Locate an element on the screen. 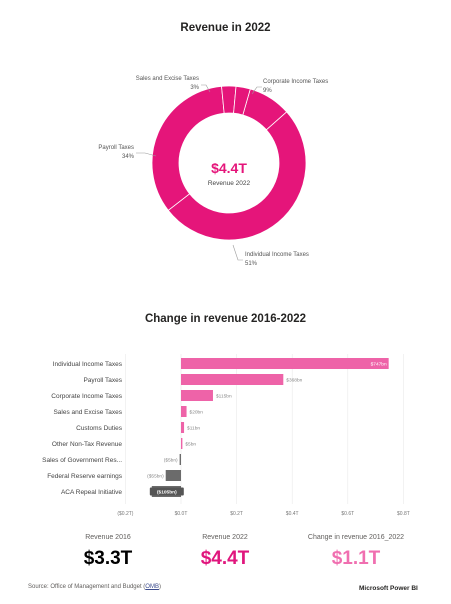 The image size is (451, 604). donut-label-payroll-pct: 34% is located at coordinates (128, 157).